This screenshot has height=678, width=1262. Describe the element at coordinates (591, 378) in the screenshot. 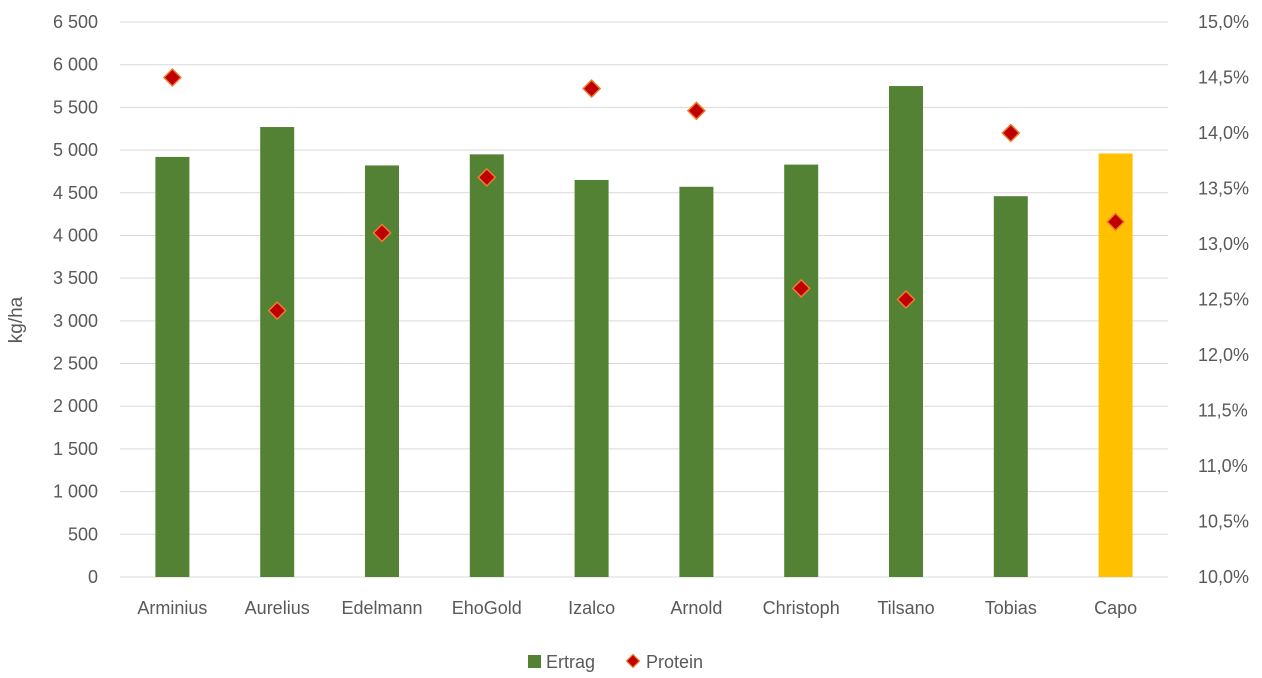

I see `bar-izalco` at that location.